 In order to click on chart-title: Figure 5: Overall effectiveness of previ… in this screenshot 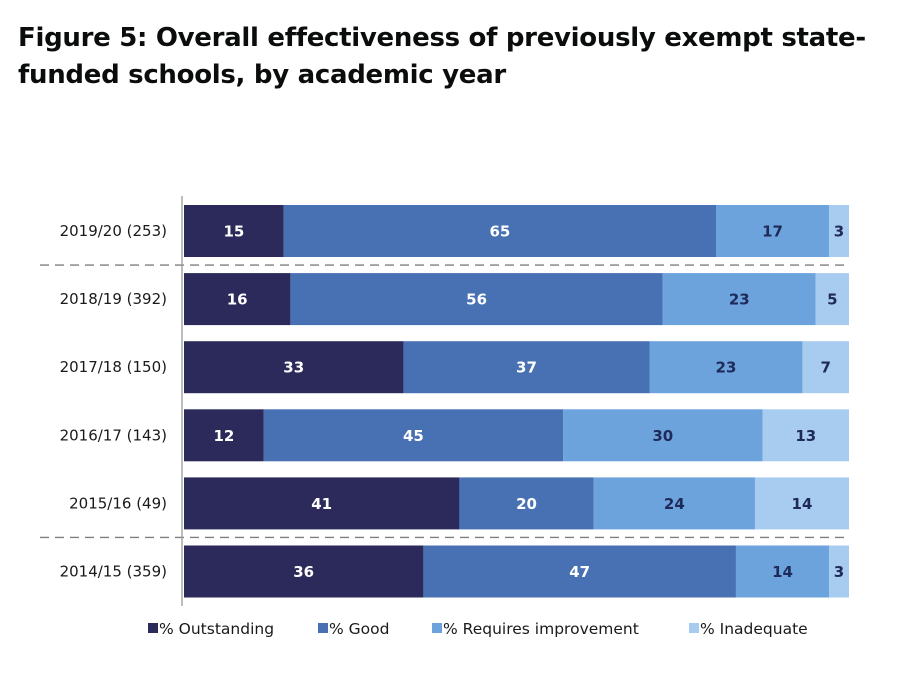, I will do `click(442, 56)`.